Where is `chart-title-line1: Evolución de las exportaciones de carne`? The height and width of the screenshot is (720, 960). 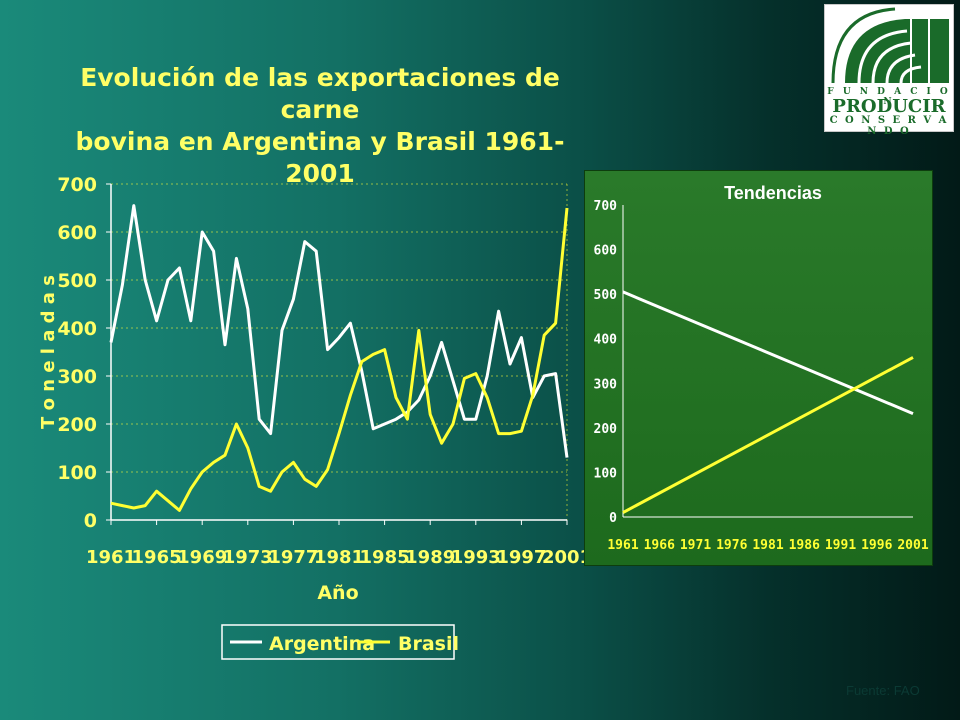 chart-title-line1: Evolución de las exportaciones de carne is located at coordinates (320, 93).